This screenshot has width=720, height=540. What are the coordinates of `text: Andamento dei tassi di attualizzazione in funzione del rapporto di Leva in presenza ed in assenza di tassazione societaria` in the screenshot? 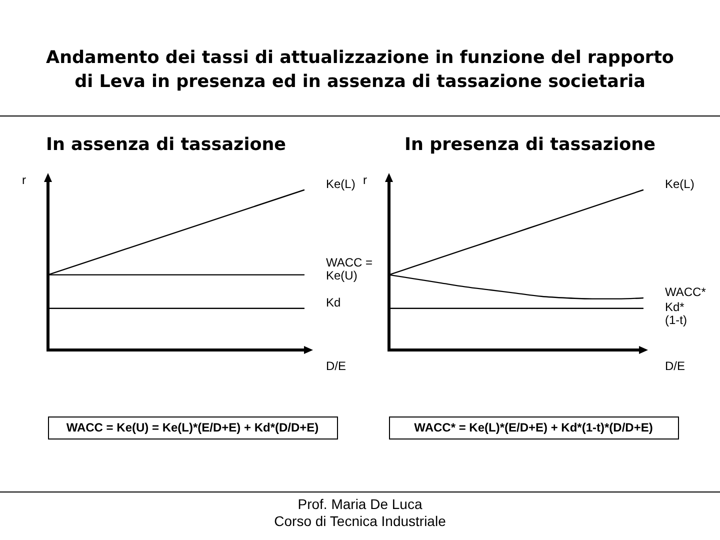 It's located at (360, 70).